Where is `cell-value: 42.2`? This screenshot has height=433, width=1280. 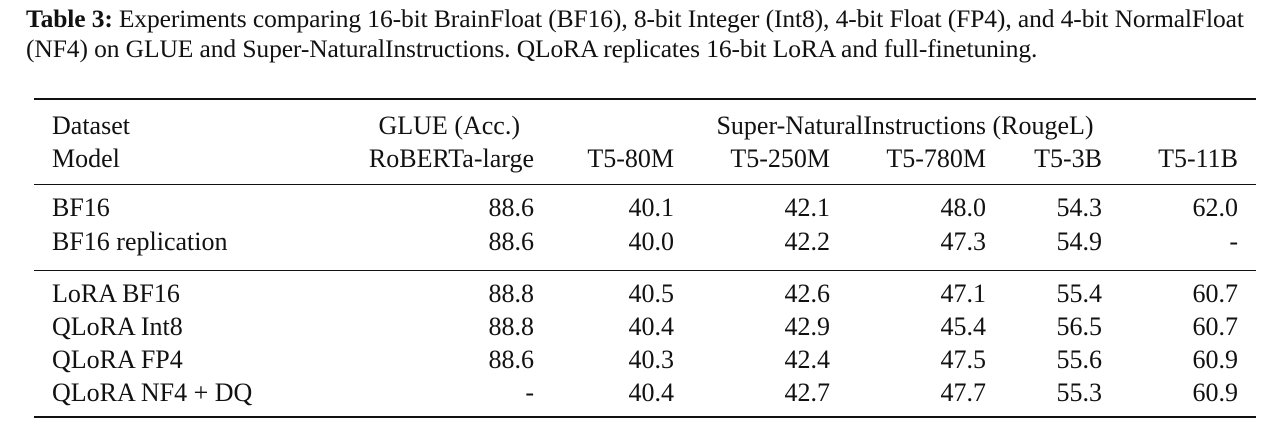 cell-value: 42.2 is located at coordinates (807, 241).